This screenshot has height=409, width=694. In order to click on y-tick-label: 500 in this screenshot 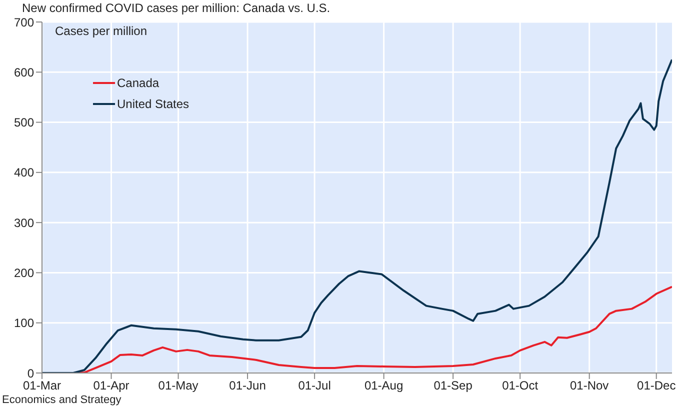, I will do `click(24, 123)`.